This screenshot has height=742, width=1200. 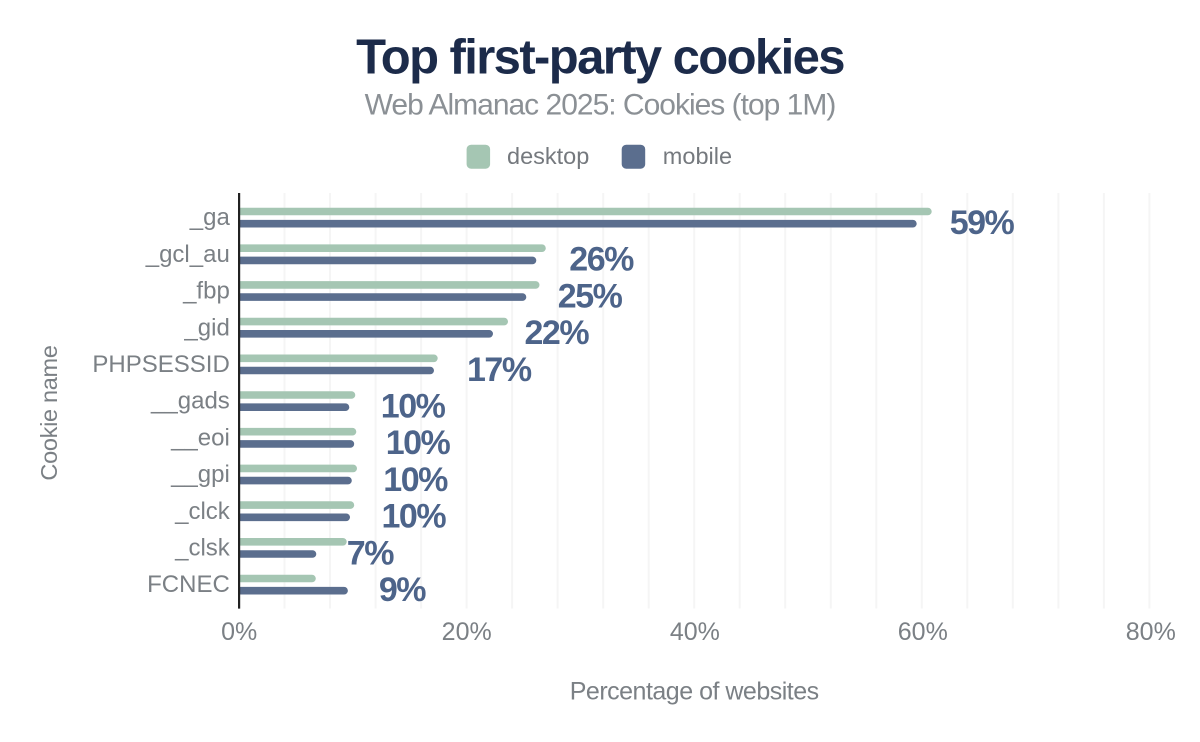 What do you see at coordinates (548, 156) in the screenshot?
I see `svg-text: desktop` at bounding box center [548, 156].